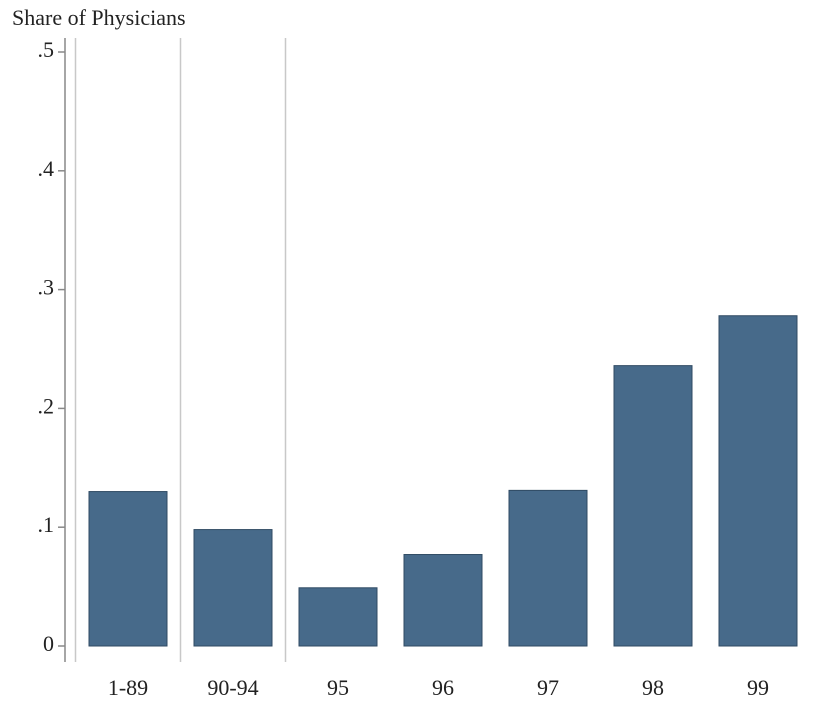  What do you see at coordinates (128, 687) in the screenshot?
I see `x-tick-label: 1-89` at bounding box center [128, 687].